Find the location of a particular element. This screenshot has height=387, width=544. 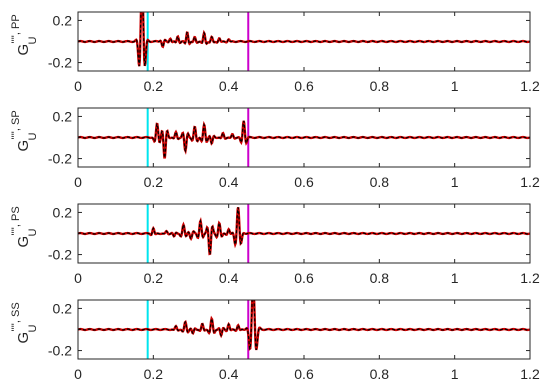

y-axis-label: GU '''', PP is located at coordinates (24, 34).